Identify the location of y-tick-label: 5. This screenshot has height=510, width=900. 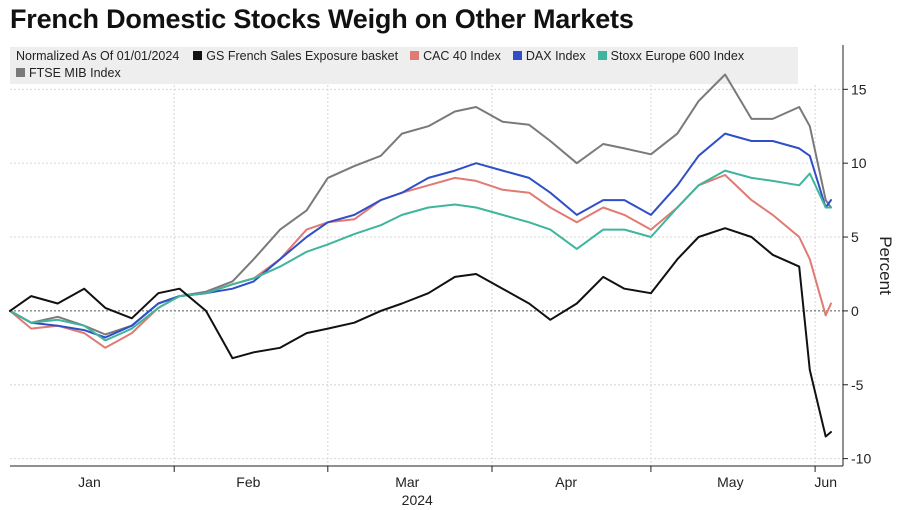
(855, 237).